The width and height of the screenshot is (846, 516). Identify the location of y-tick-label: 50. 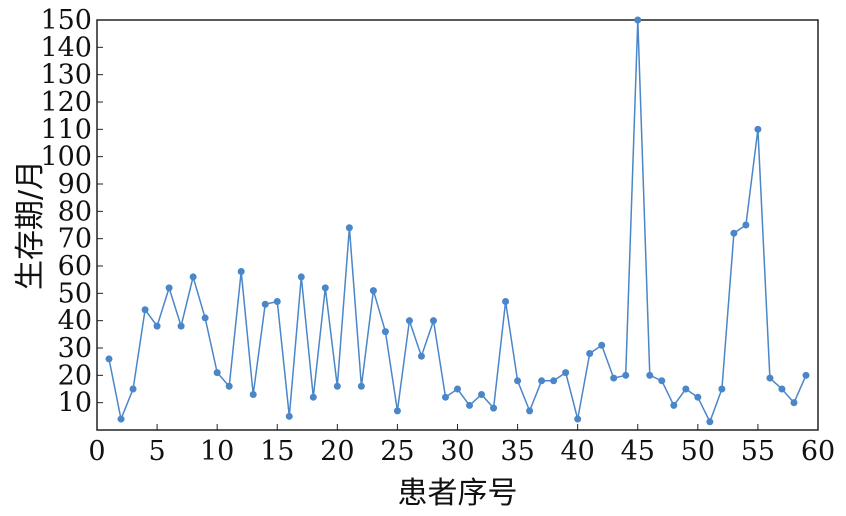
(75, 293).